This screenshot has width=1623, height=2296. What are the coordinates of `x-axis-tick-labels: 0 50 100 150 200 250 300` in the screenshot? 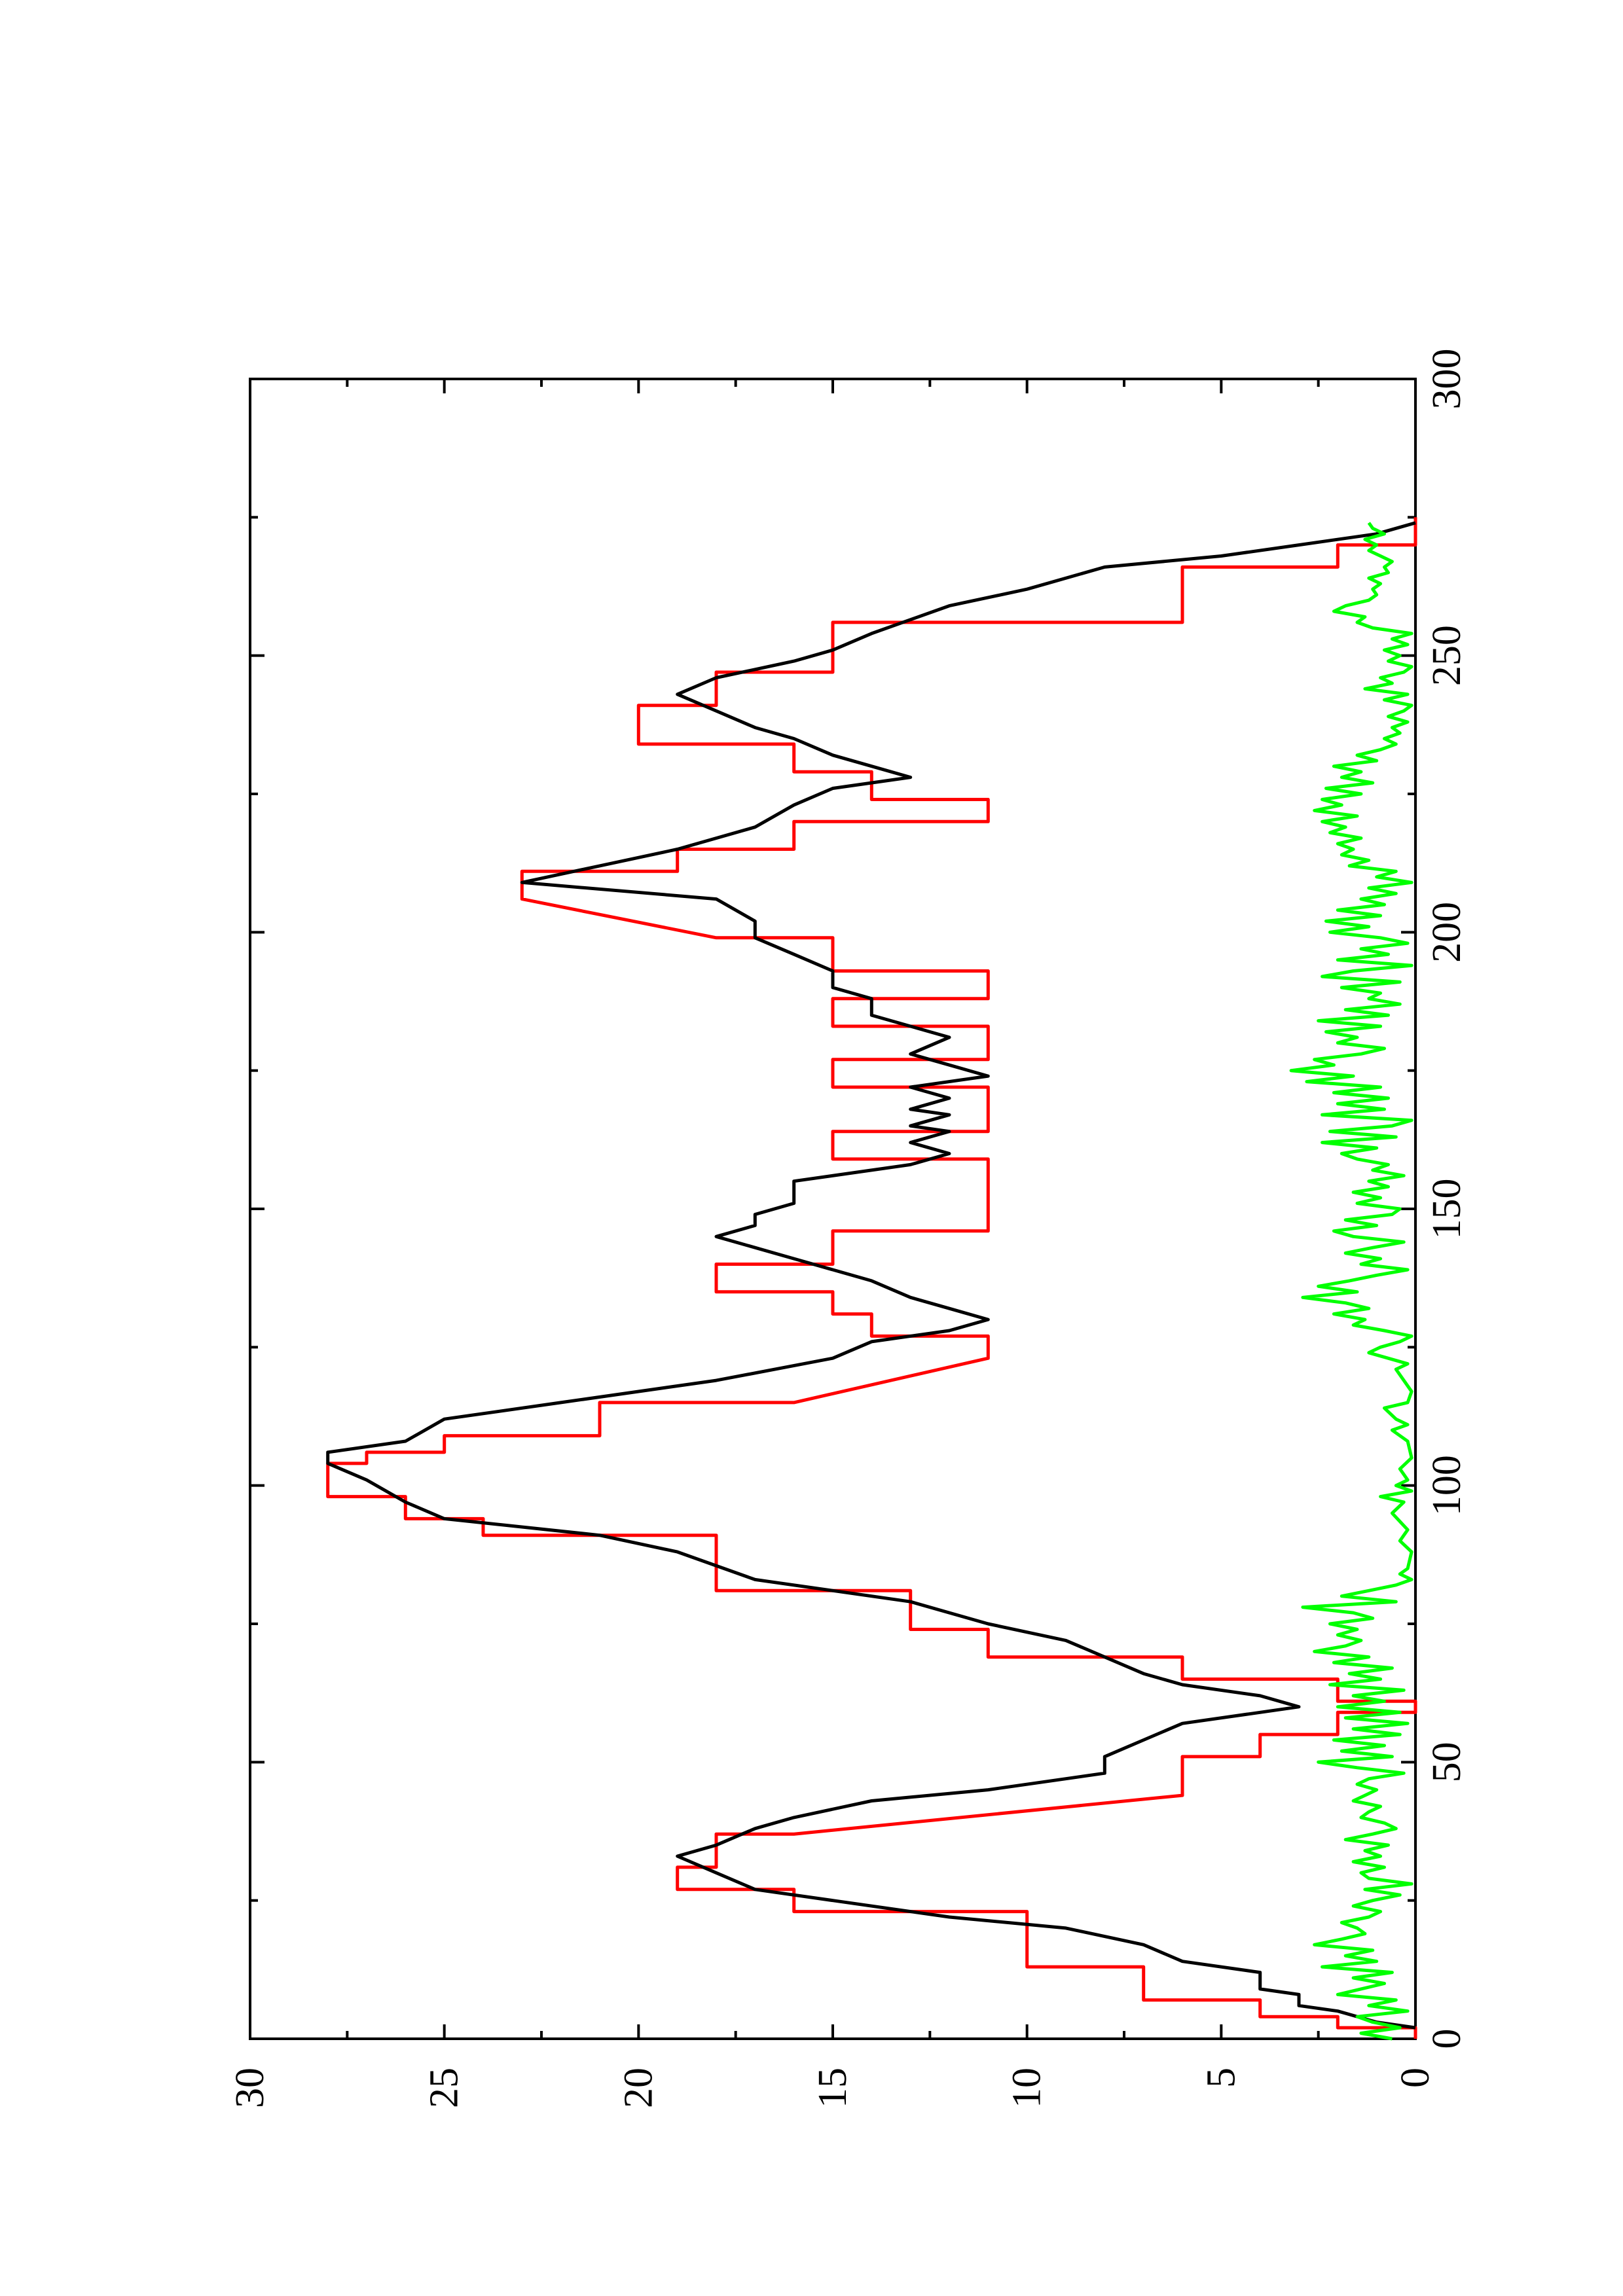 It's located at (1447, 1199).